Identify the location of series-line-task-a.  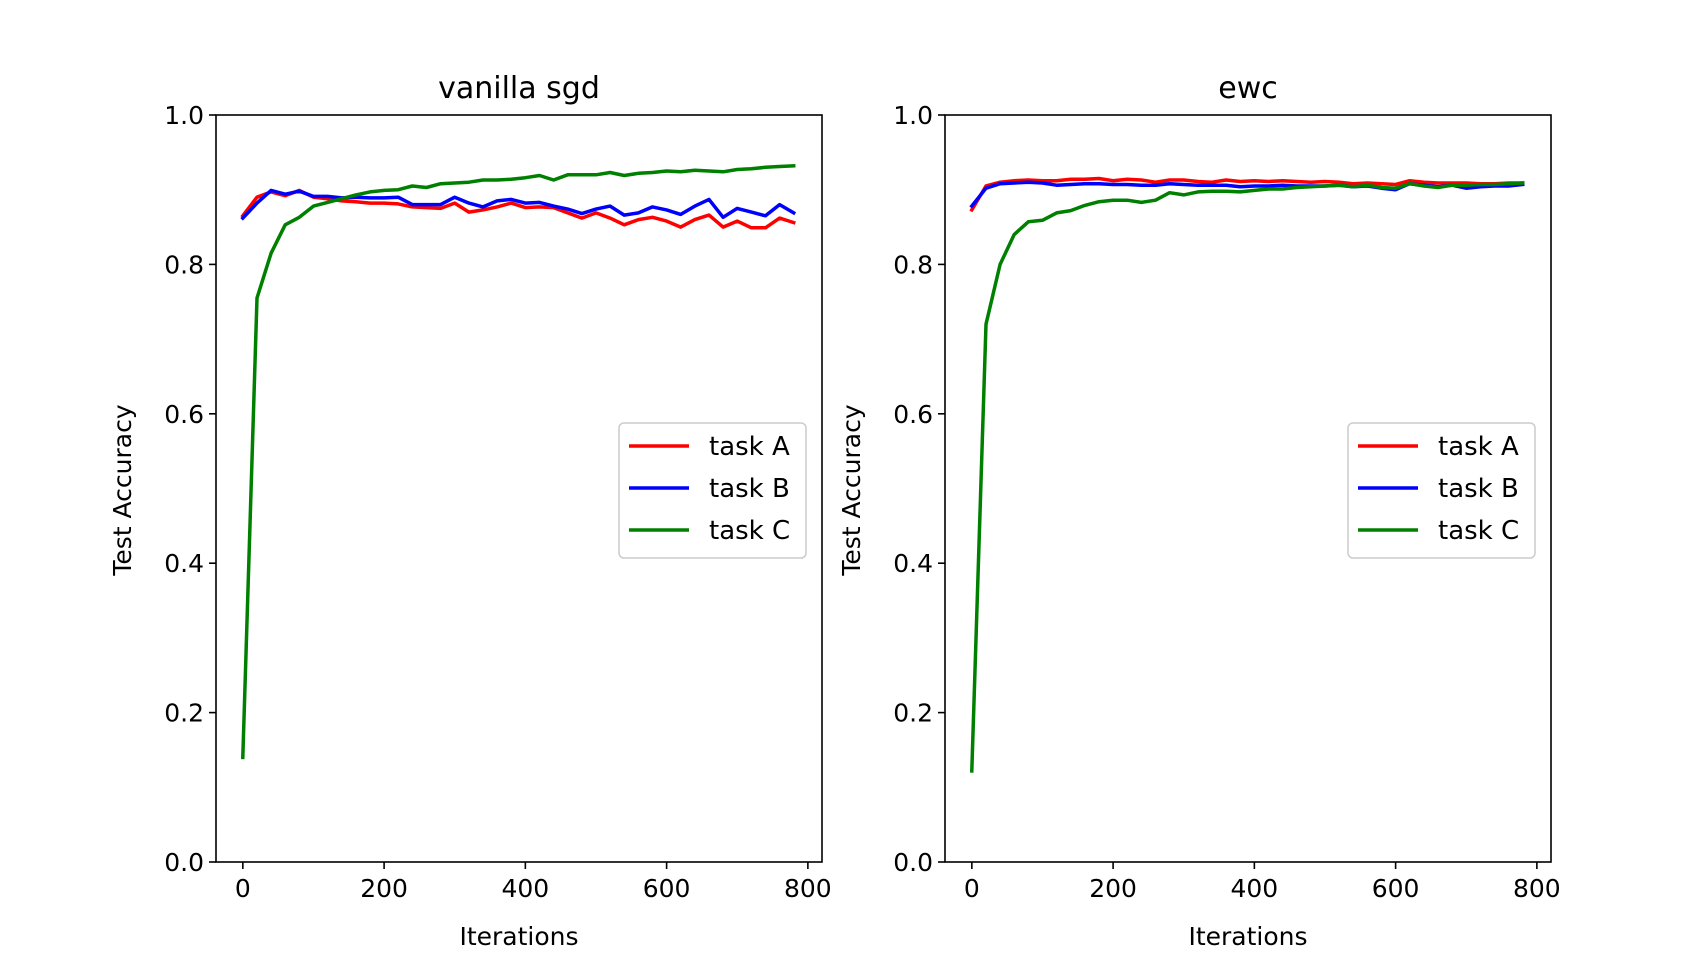
(1247, 194).